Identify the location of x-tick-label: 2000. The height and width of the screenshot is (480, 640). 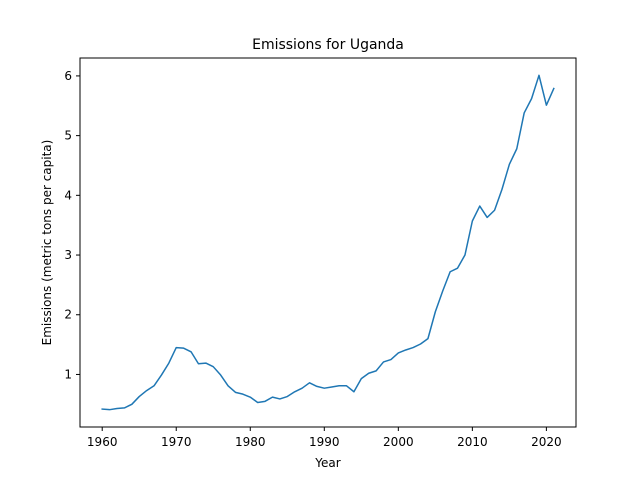
(398, 442).